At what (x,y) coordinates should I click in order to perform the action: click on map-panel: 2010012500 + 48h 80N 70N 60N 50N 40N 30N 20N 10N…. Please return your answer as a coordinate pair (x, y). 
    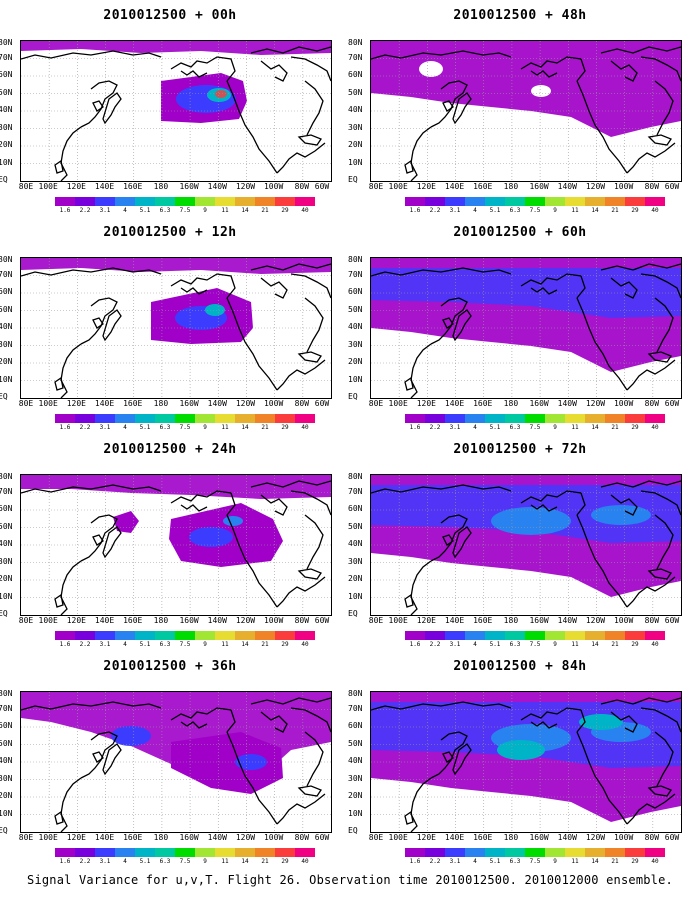
    Looking at the image, I should click on (519, 110).